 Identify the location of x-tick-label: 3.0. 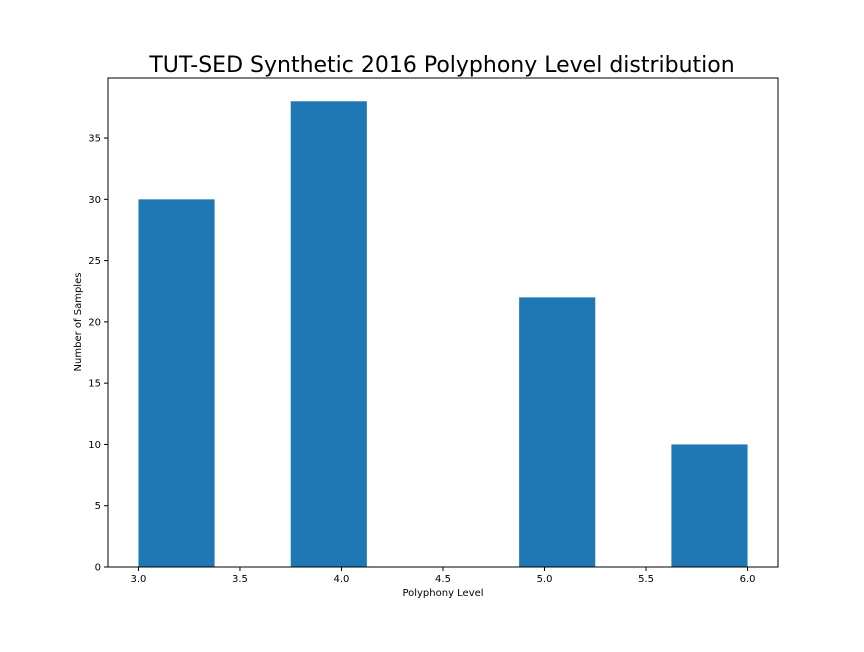
(138, 579).